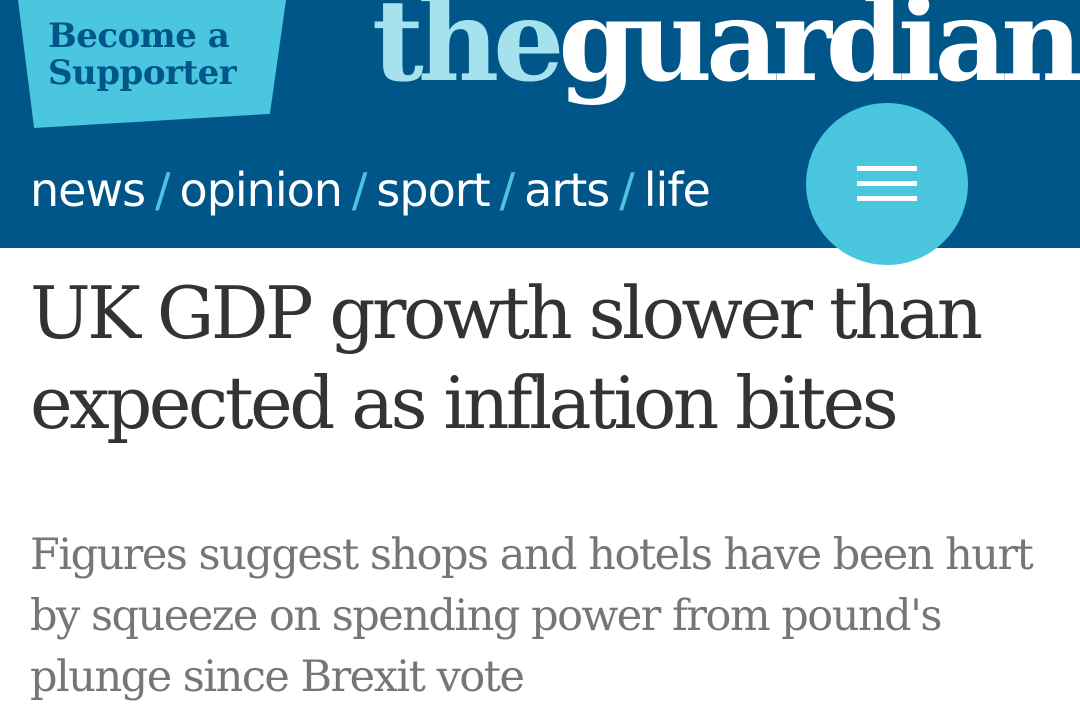 The image size is (1080, 725). Describe the element at coordinates (433, 190) in the screenshot. I see `nav-item-sport: sport` at that location.